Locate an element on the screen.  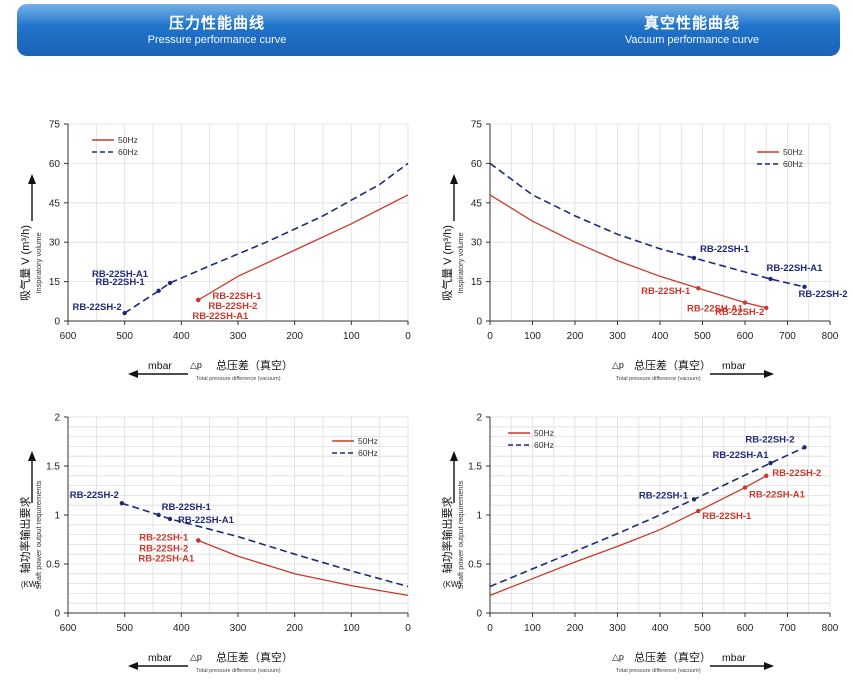
y-tick-label: 60 is located at coordinates (55, 164).